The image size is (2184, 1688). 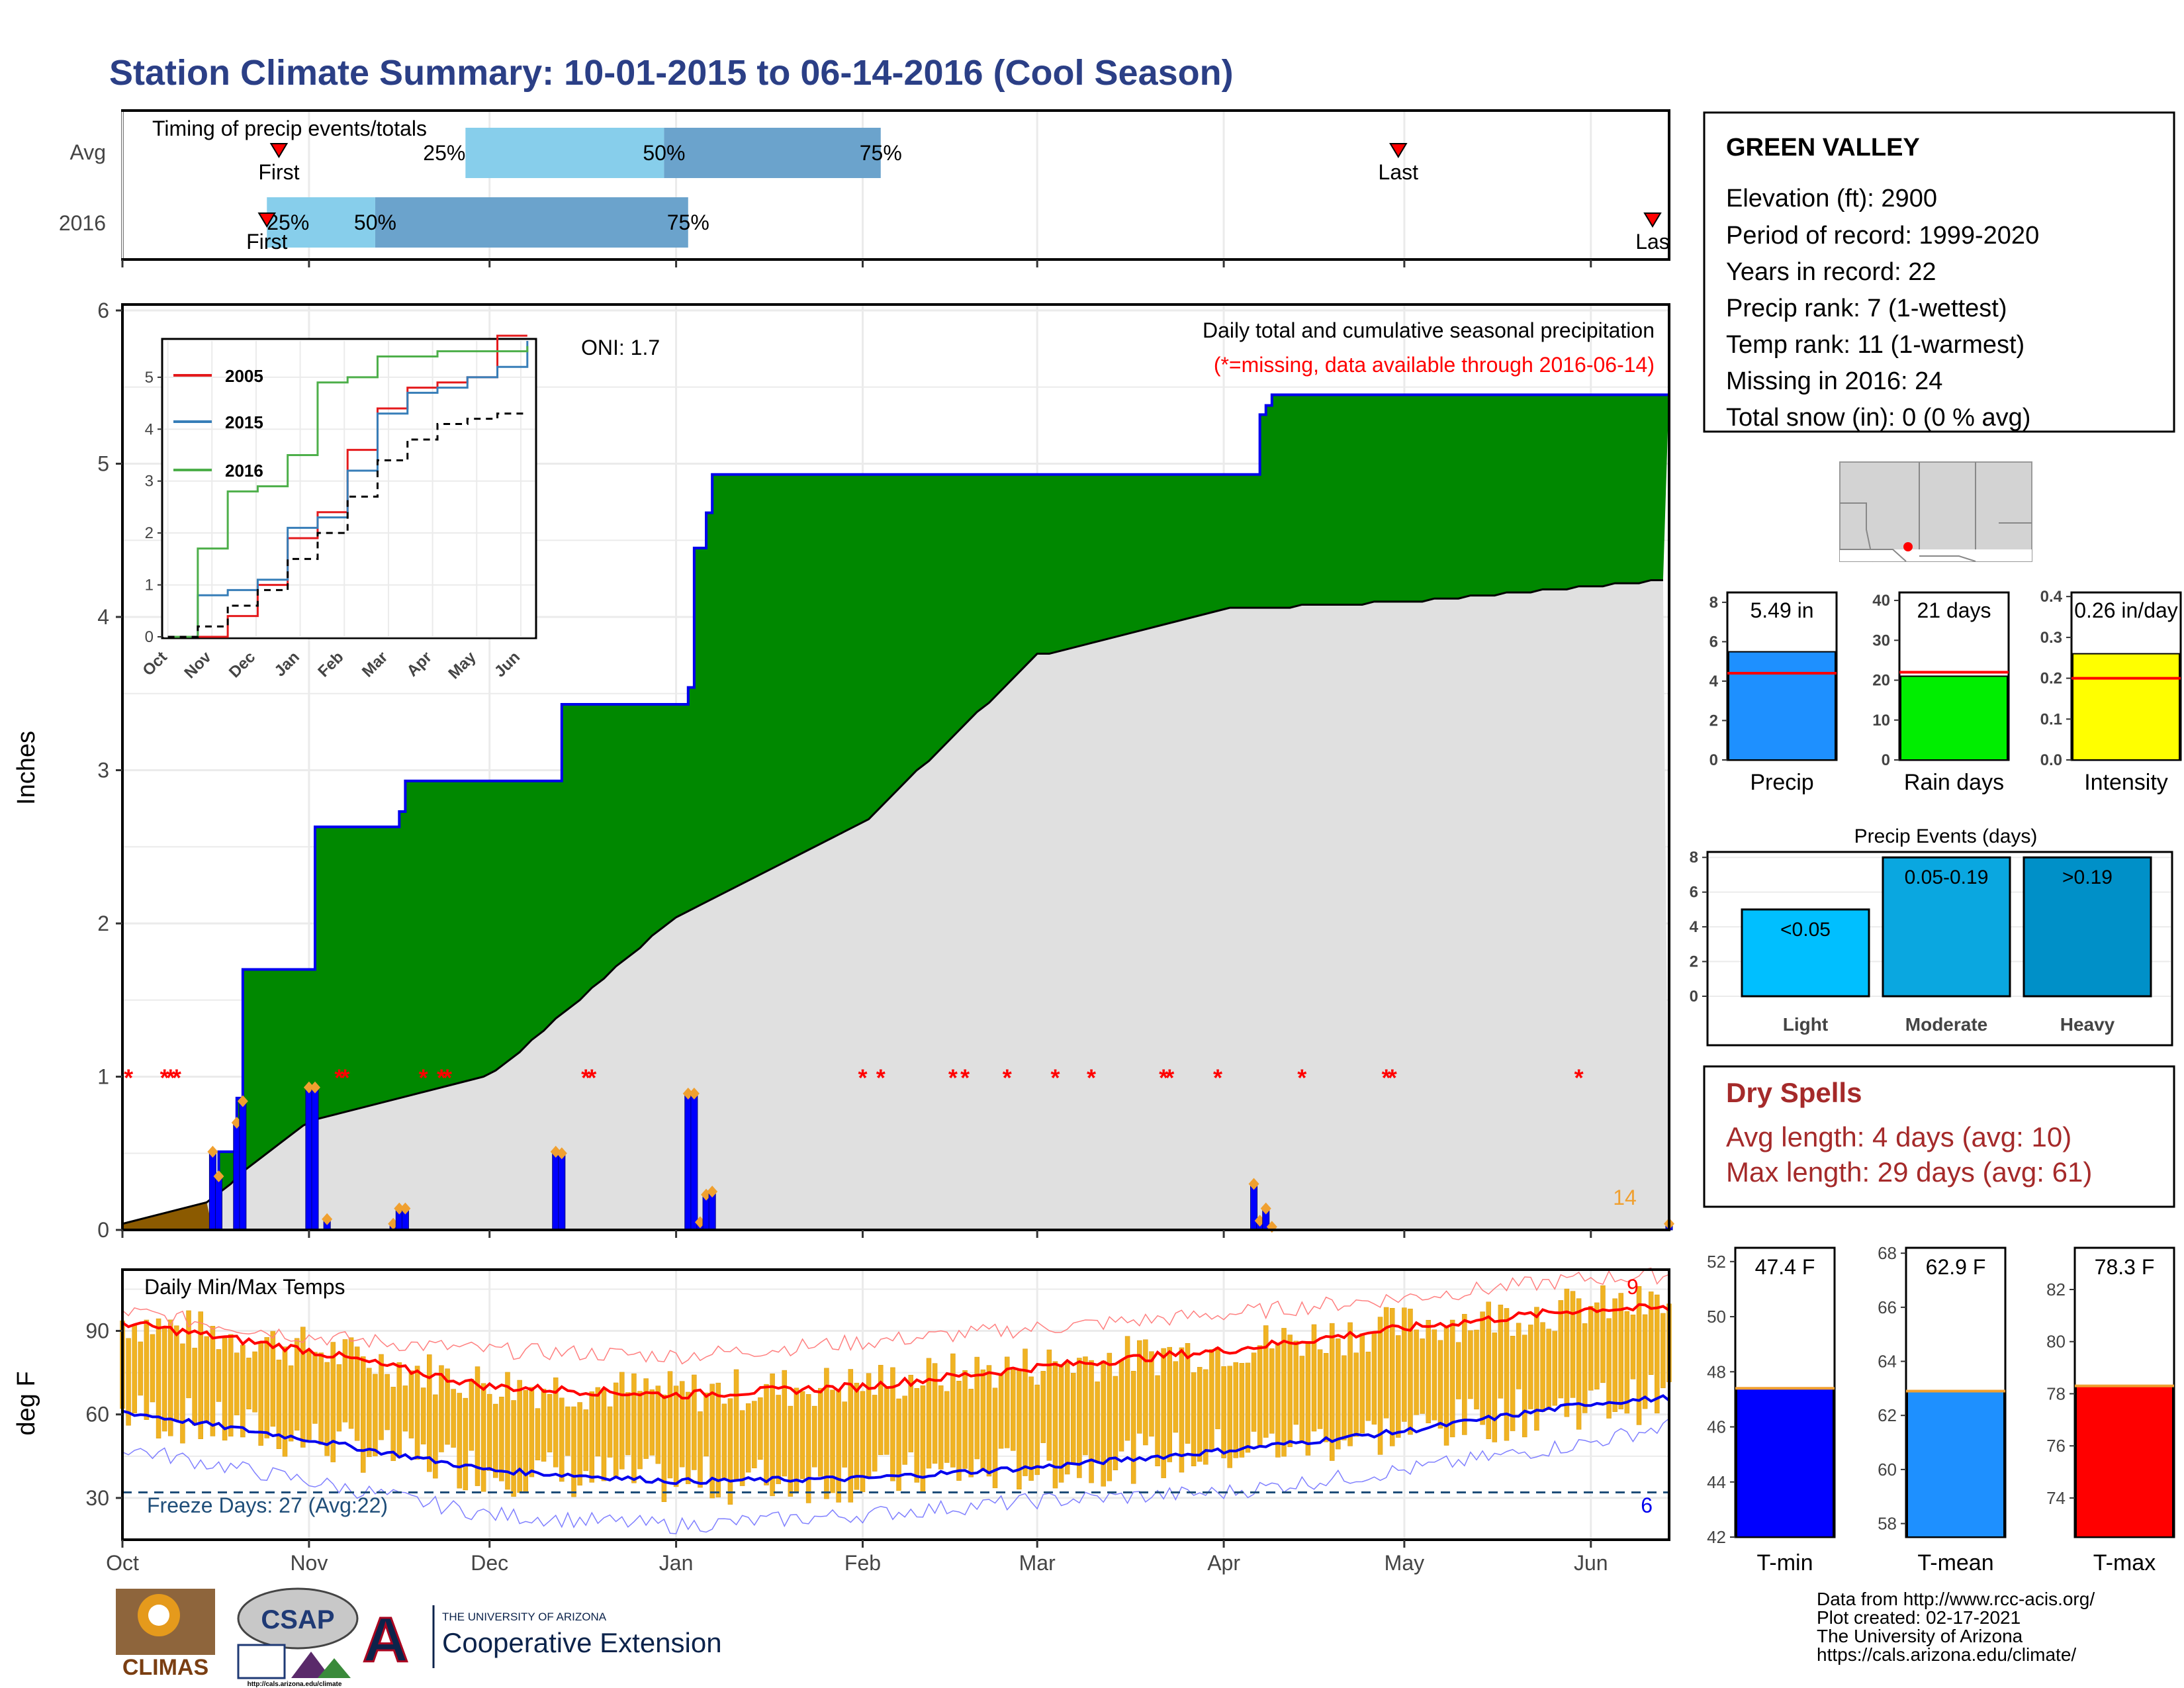 I want to click on month-axis-label: Nov, so click(x=309, y=1563).